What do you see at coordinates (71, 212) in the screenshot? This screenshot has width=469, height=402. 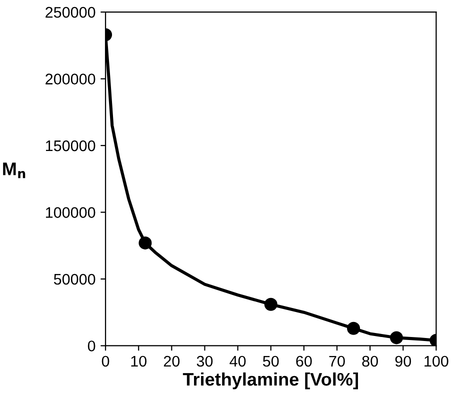 I see `y-tick-label: 100000` at bounding box center [71, 212].